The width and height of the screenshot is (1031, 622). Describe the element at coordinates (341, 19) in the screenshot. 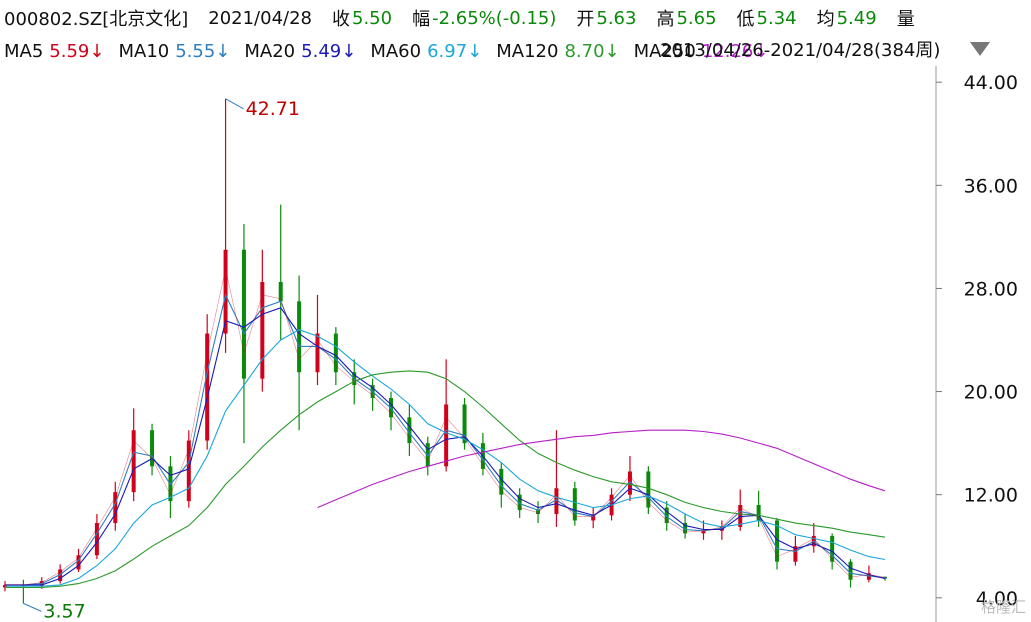

I see `field-label: 收` at that location.